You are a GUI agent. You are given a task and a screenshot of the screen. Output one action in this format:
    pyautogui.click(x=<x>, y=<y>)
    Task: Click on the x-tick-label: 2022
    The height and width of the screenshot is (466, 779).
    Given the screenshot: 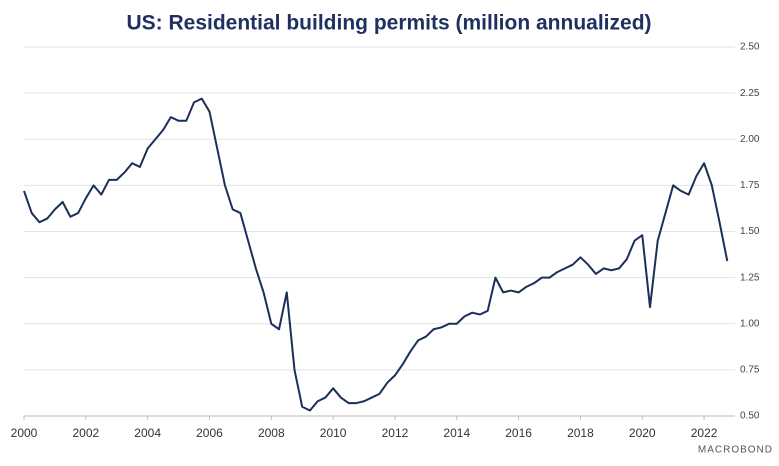 What is the action you would take?
    pyautogui.click(x=704, y=433)
    